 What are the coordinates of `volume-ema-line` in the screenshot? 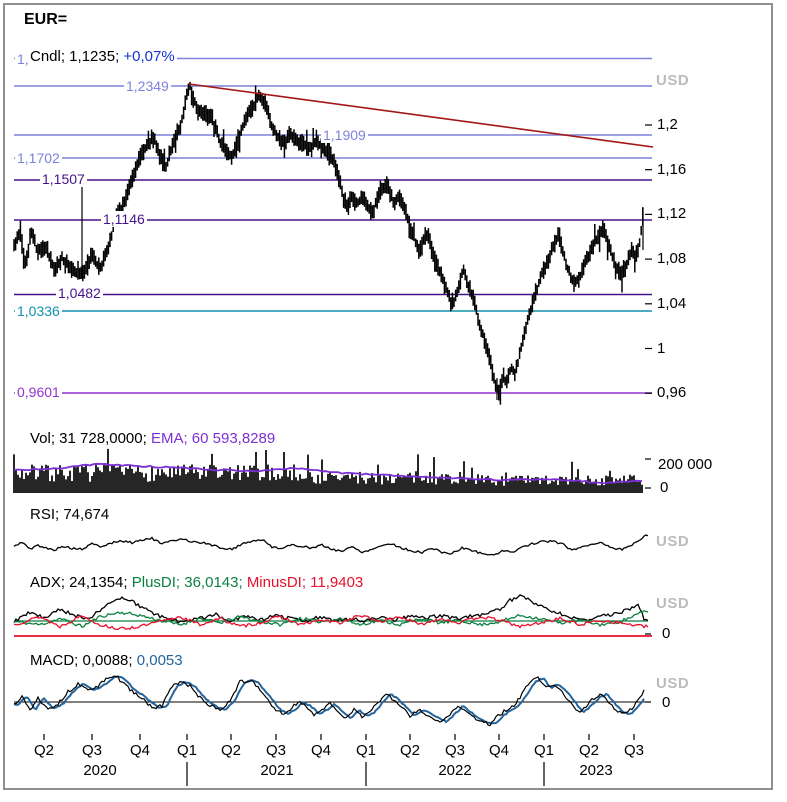 It's located at (328, 473).